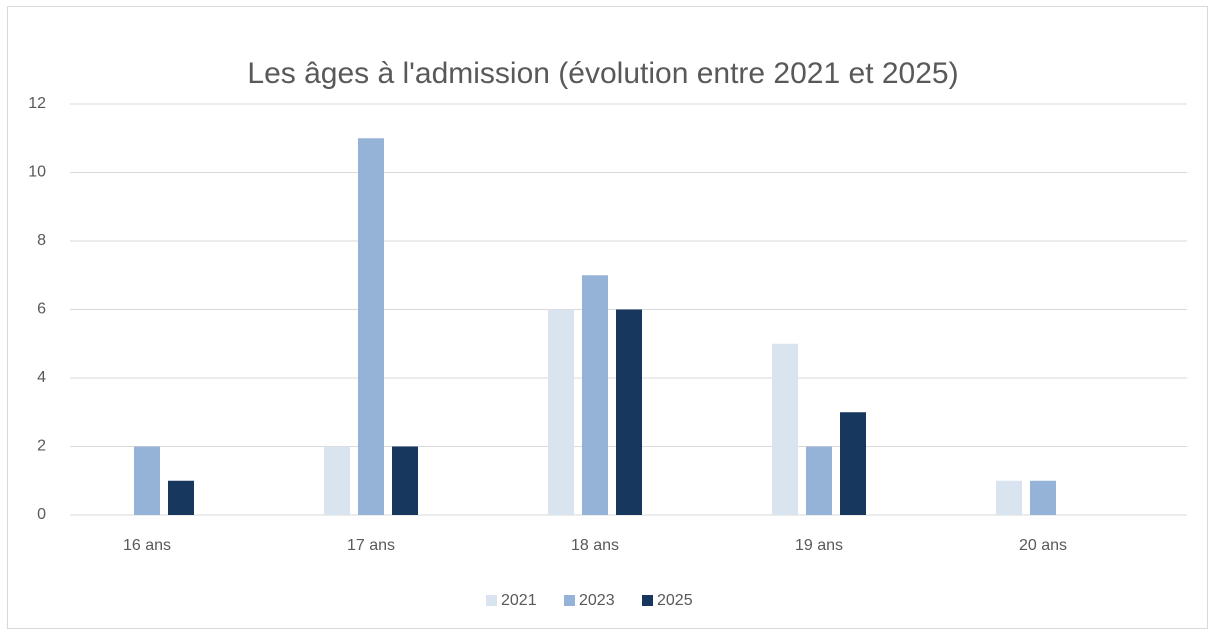 The width and height of the screenshot is (1215, 635). I want to click on y-tick-label: 10, so click(37, 172).